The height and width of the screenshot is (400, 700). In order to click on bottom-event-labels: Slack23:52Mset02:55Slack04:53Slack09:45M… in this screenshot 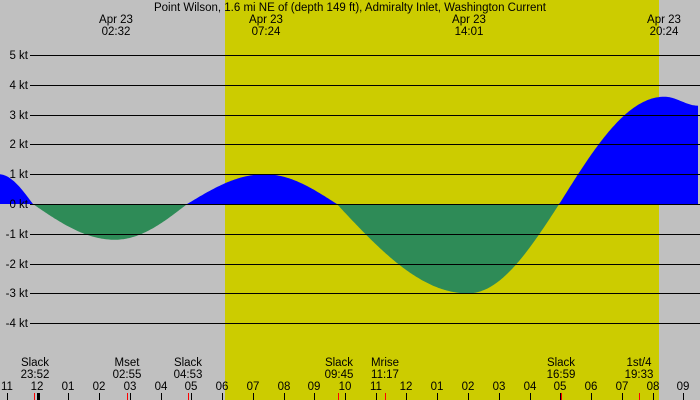, I will do `click(337, 369)`.